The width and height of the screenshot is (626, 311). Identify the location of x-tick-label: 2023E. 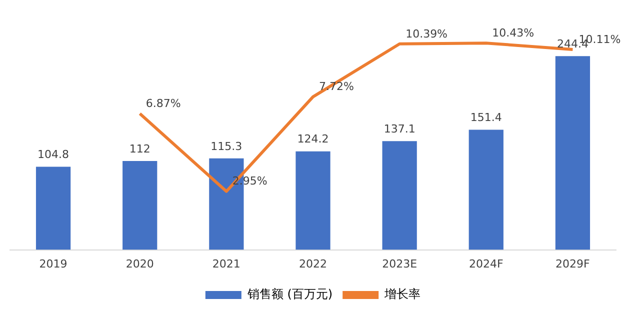
(400, 263).